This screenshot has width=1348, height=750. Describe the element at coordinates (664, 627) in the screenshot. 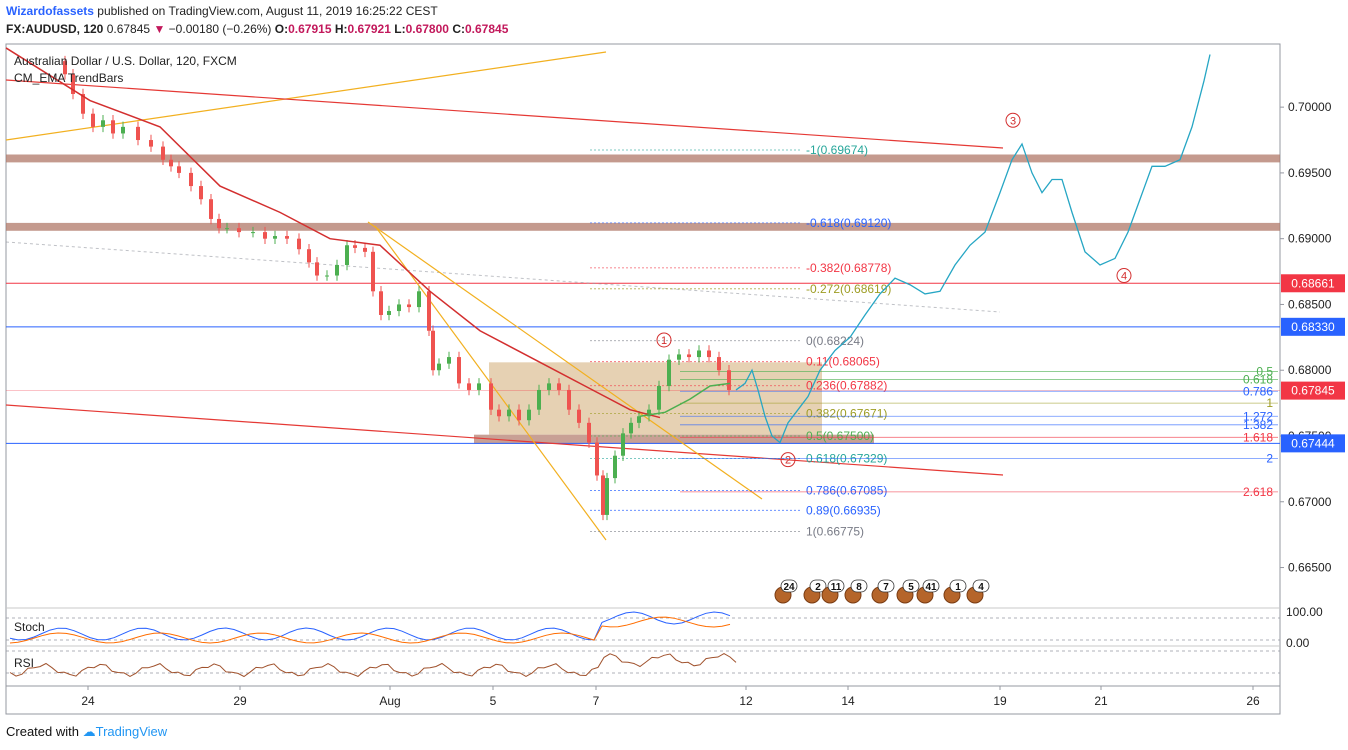

I see `stoch-pane: Stoch 100.00 0.00` at that location.